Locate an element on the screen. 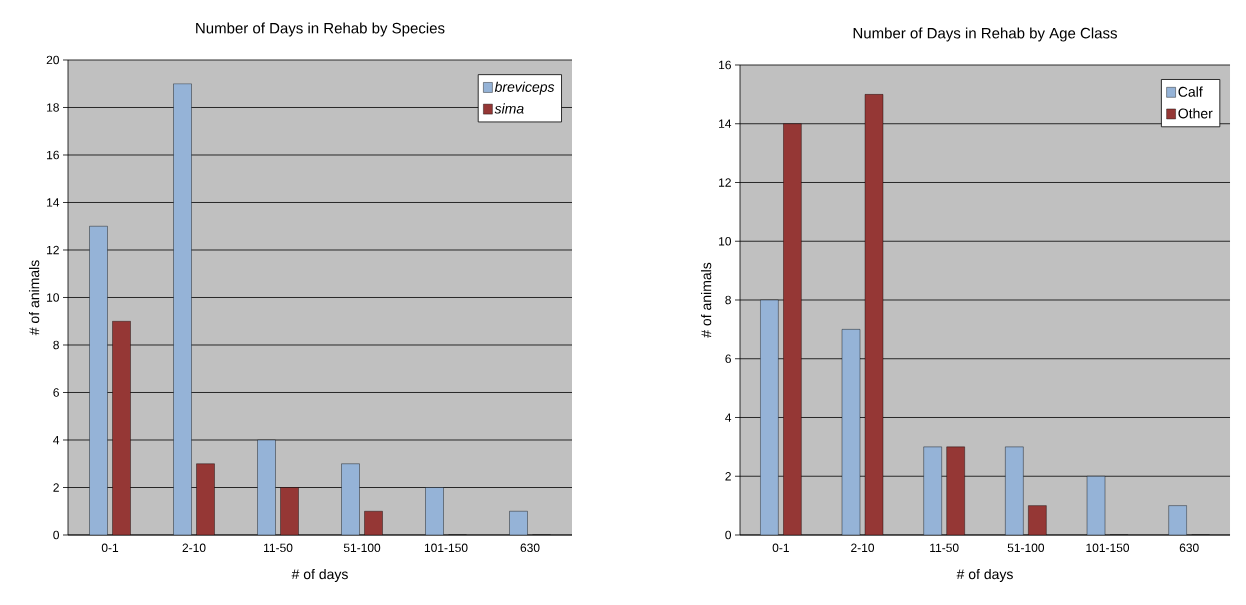 This screenshot has width=1246, height=605. chart-title: Number of Days in Rehab by Species is located at coordinates (320, 29).